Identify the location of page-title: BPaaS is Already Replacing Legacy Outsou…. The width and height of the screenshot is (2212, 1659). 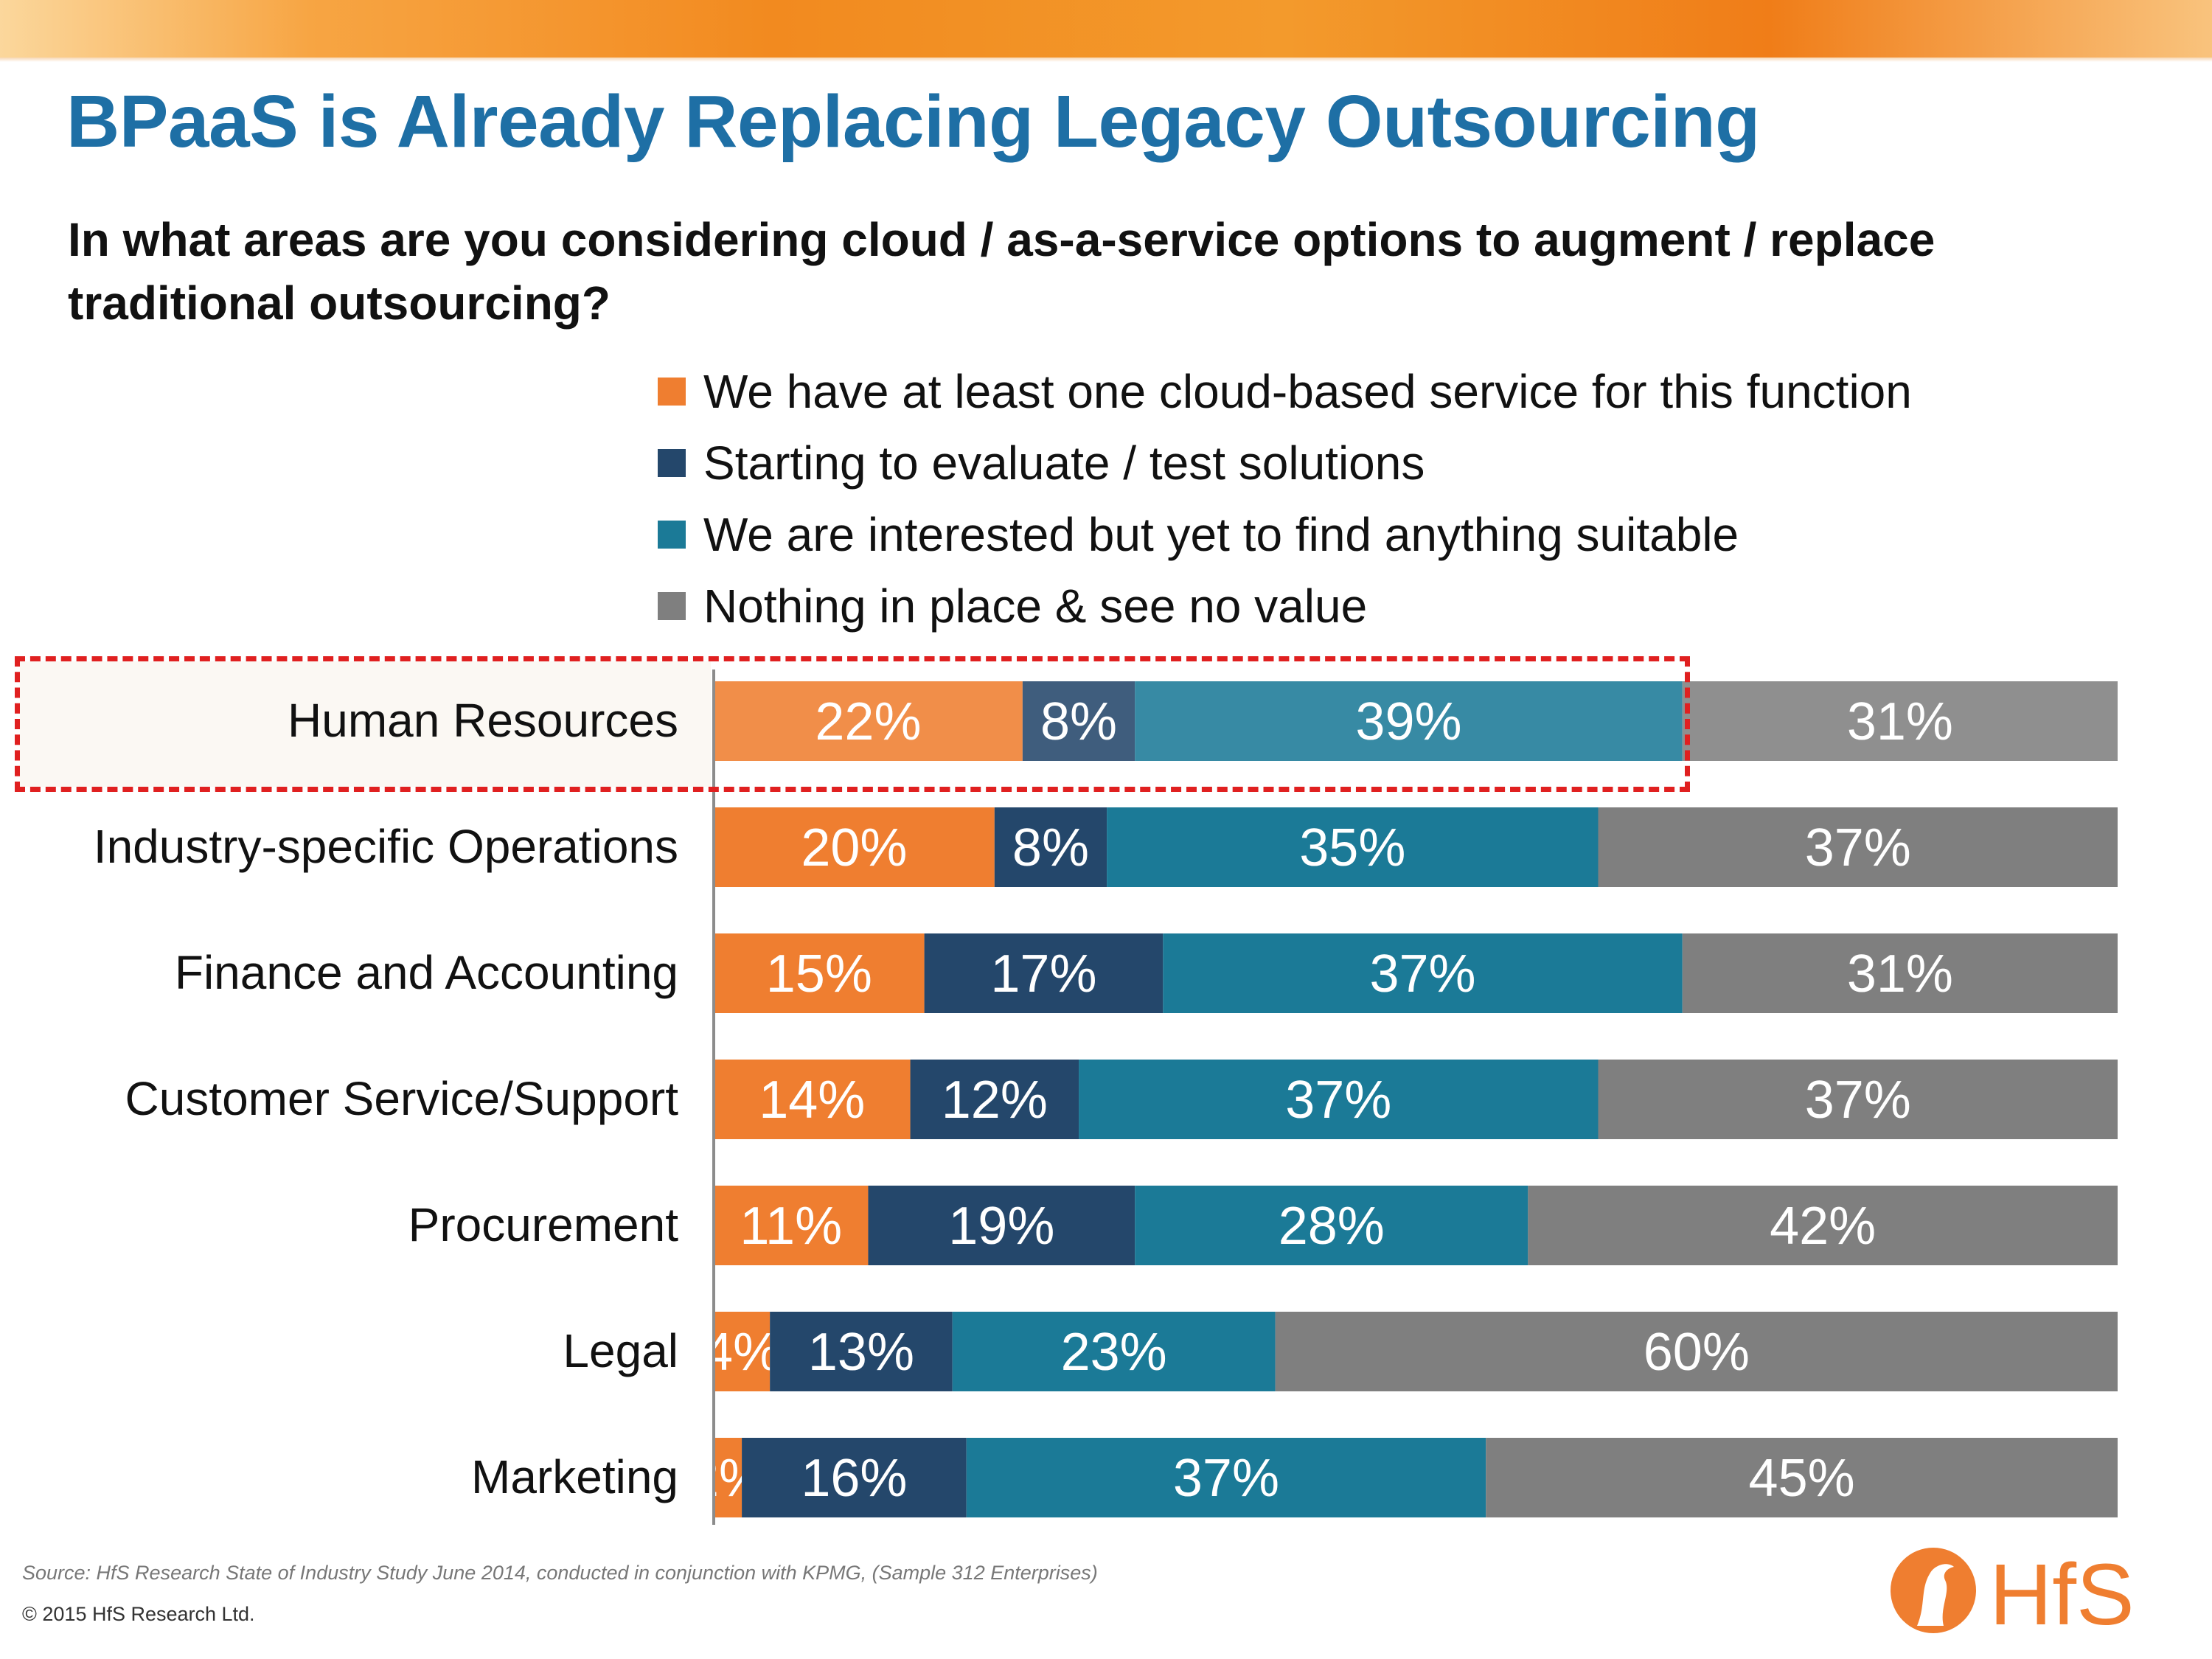
(913, 121).